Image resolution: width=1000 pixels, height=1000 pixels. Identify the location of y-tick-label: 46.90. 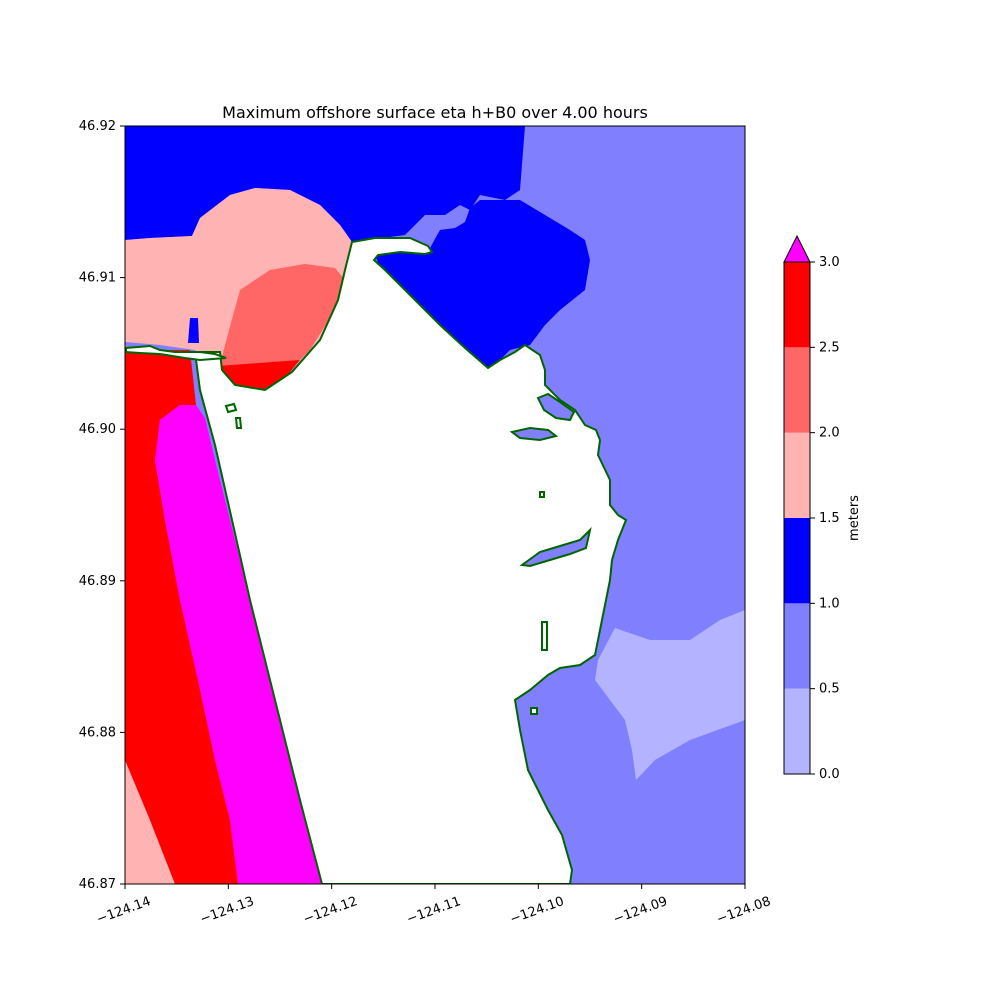
(97, 429).